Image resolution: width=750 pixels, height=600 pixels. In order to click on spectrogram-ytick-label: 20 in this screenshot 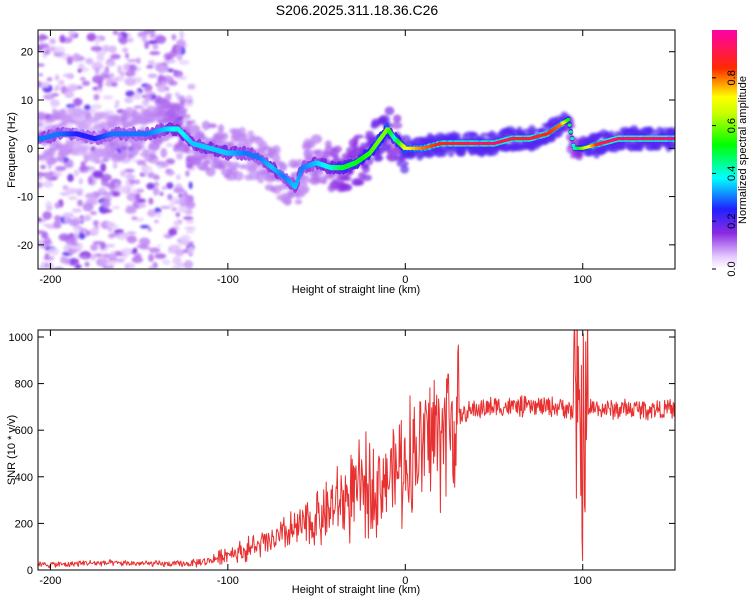, I will do `click(27, 53)`.